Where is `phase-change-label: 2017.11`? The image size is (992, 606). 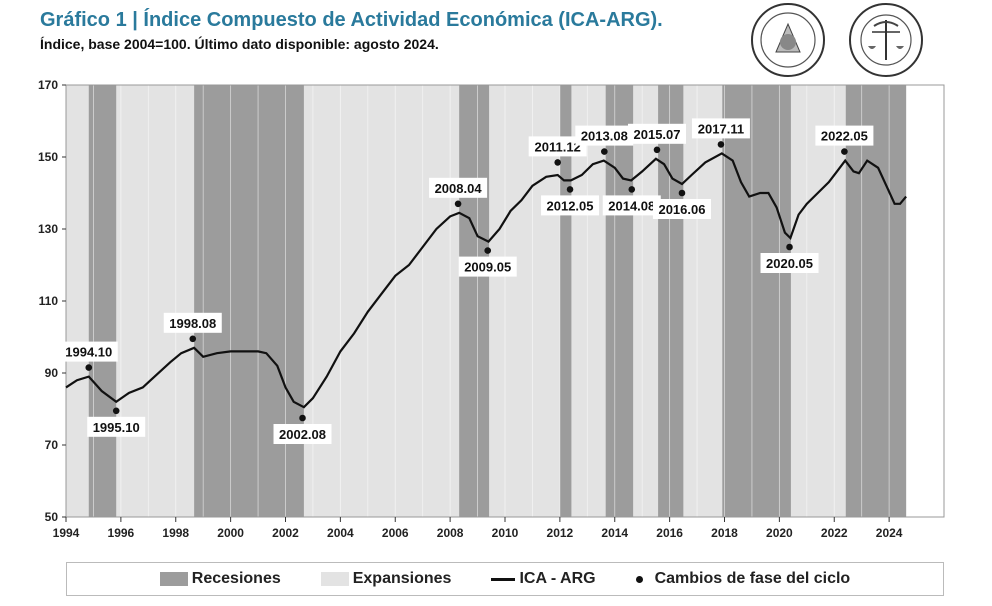
phase-change-label: 2017.11 is located at coordinates (721, 128).